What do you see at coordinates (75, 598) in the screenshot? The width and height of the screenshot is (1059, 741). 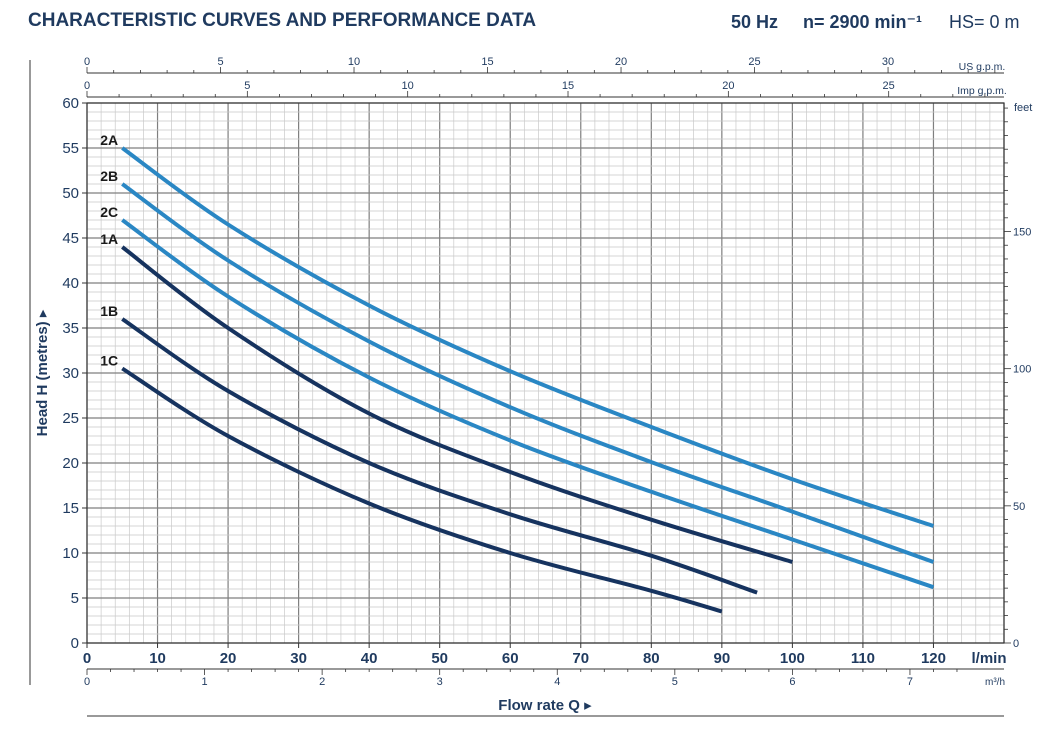 I see `y-tick-label: 5` at bounding box center [75, 598].